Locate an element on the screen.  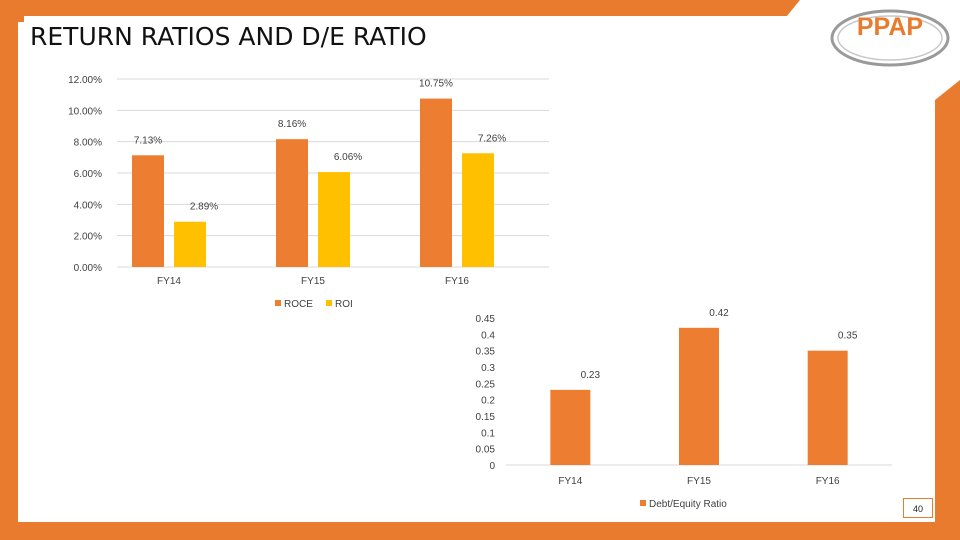
legend-label: ROCE is located at coordinates (298, 304).